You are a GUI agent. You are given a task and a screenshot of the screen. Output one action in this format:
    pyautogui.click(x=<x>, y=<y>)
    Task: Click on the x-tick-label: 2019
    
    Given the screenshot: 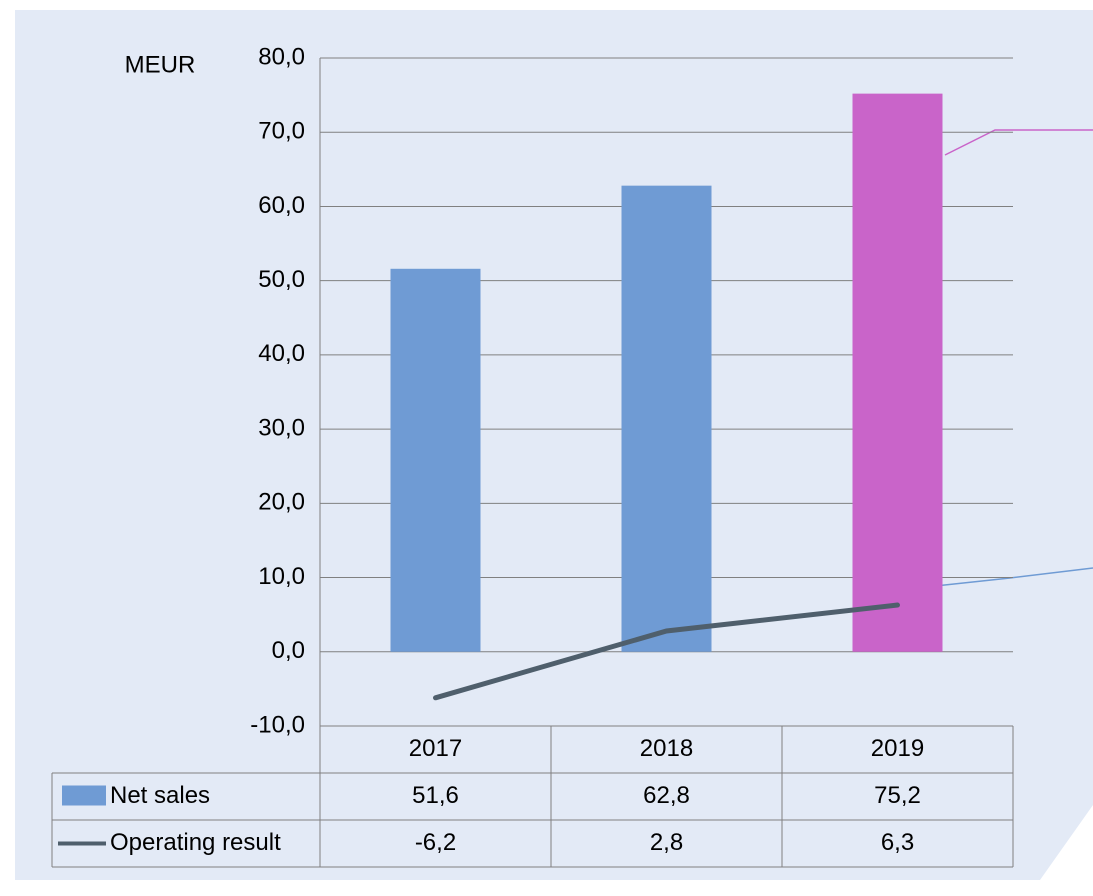 What is the action you would take?
    pyautogui.click(x=897, y=748)
    